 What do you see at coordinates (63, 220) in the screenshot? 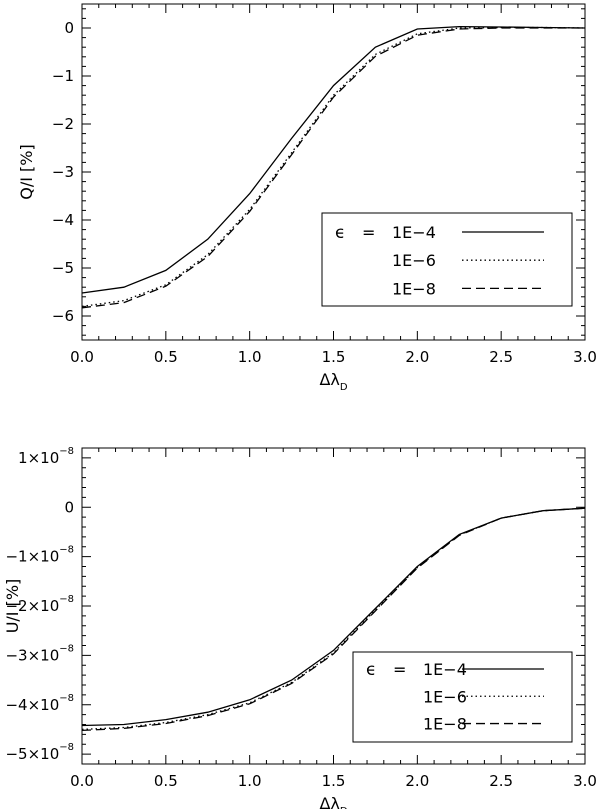
I see `y-tick-label: −4` at bounding box center [63, 220].